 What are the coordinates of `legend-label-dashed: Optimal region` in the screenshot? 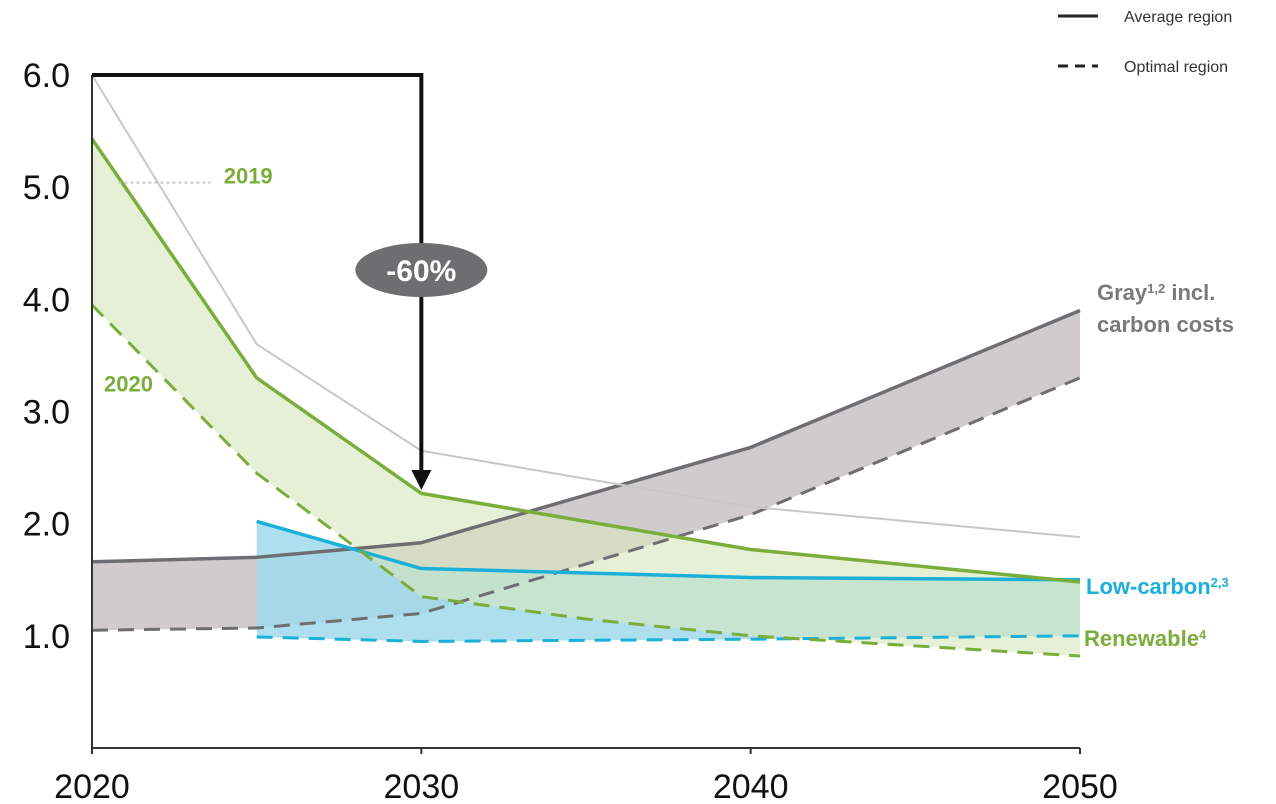 It's located at (1176, 67).